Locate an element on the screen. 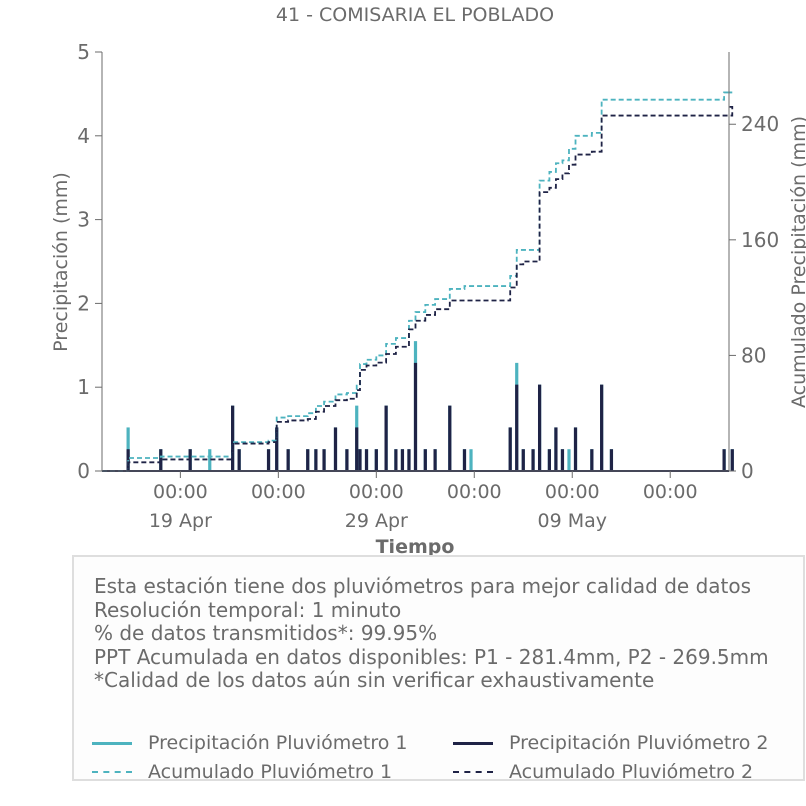  legend-swatch-p1-precip is located at coordinates (112, 743).